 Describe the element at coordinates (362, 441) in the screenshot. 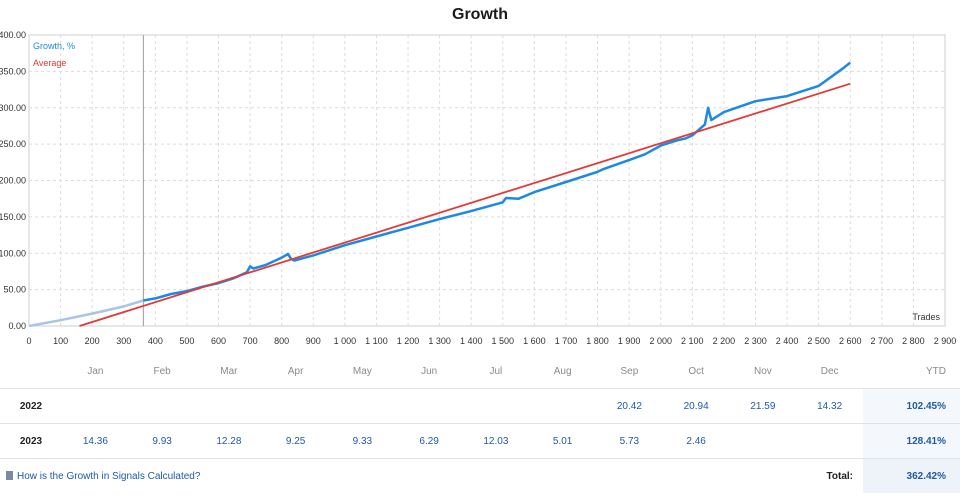

I see `month-value: 9.33` at that location.